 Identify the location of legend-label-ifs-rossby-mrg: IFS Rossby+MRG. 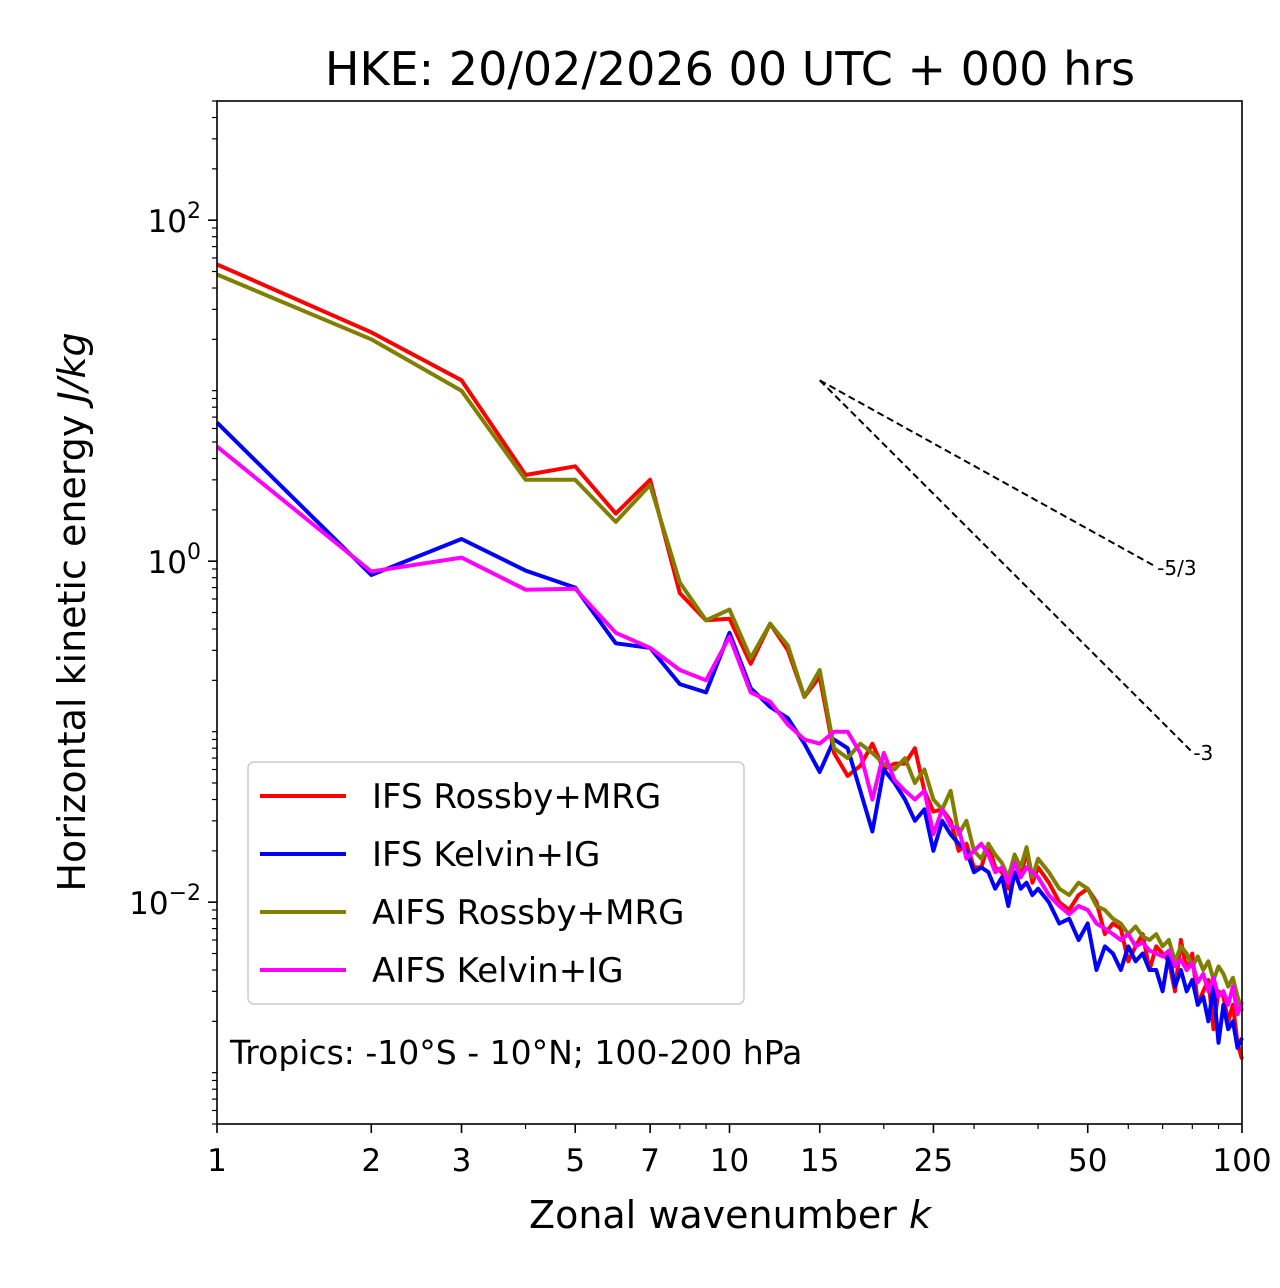
(516, 797).